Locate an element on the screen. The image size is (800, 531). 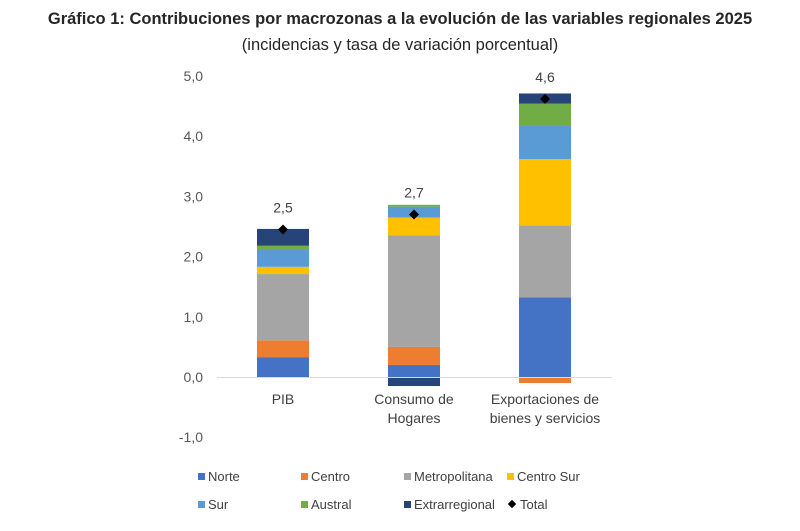
x-category-label: PIB is located at coordinates (283, 399).